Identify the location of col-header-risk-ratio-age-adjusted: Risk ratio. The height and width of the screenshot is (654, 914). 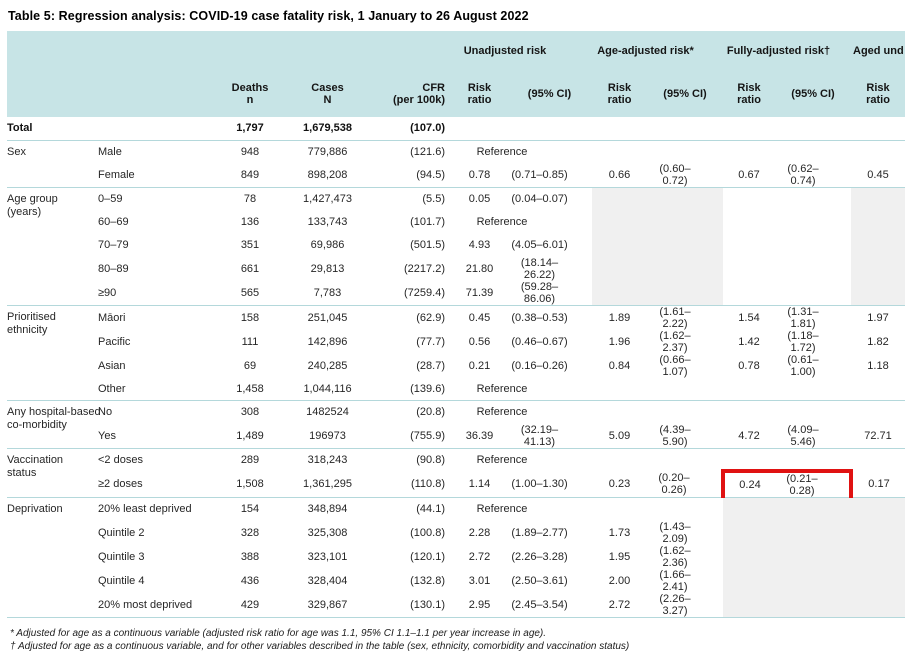
(619, 94).